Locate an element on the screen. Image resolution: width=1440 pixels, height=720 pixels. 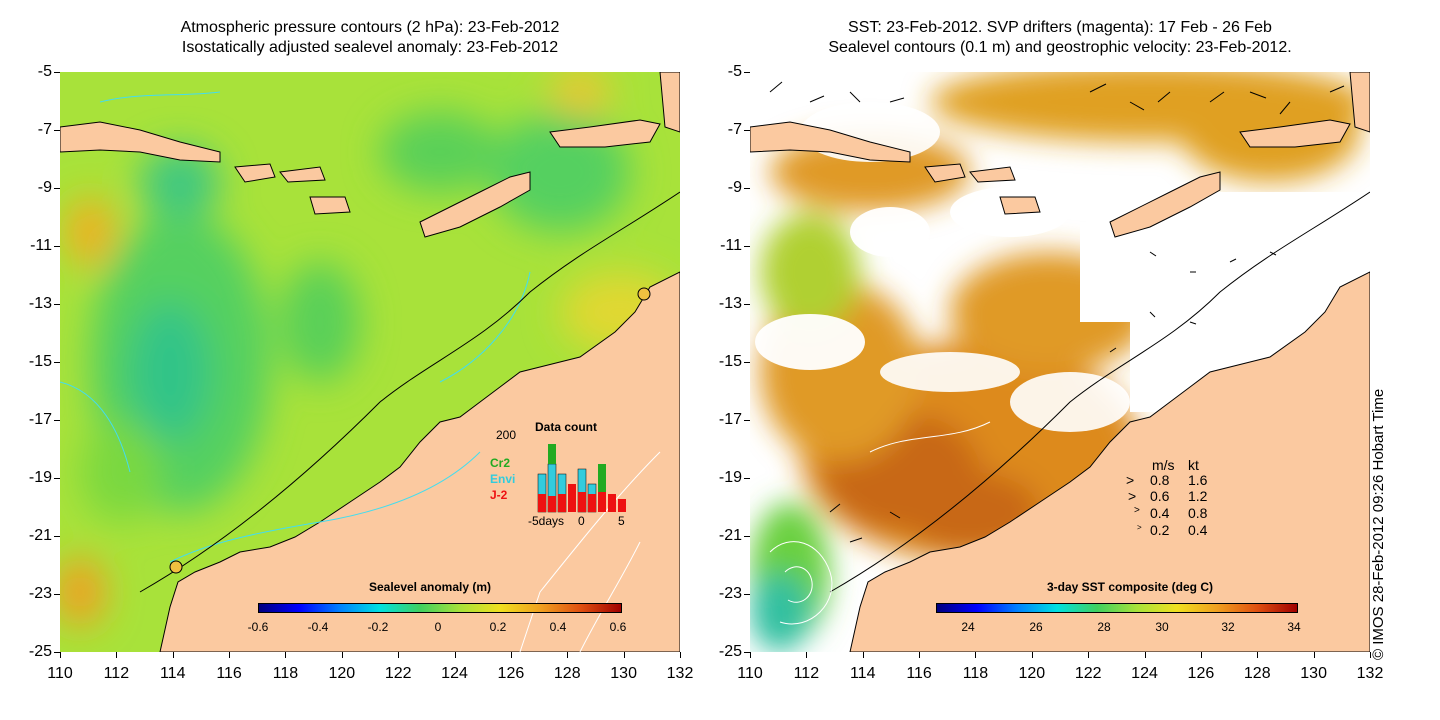
right-cbar-tick: 24 is located at coordinates (968, 627).